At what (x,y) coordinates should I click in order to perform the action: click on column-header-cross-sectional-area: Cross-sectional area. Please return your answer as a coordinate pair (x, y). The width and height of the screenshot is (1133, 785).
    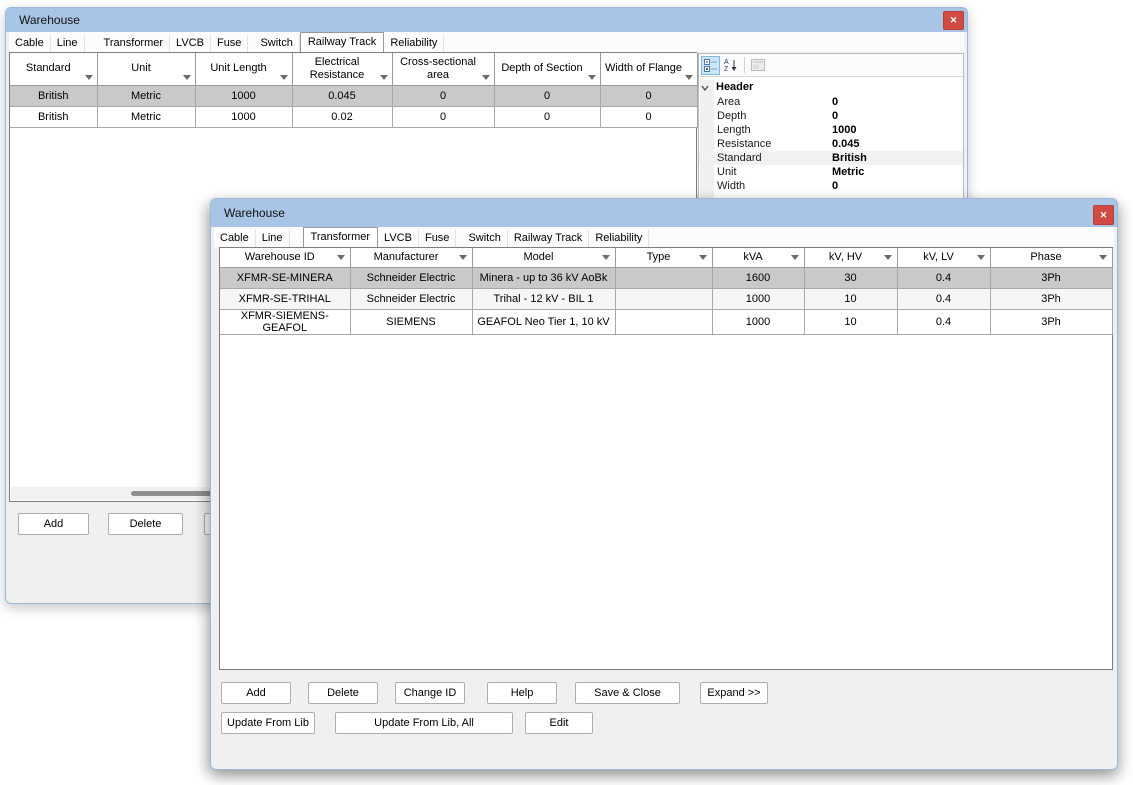
    Looking at the image, I should click on (443, 69).